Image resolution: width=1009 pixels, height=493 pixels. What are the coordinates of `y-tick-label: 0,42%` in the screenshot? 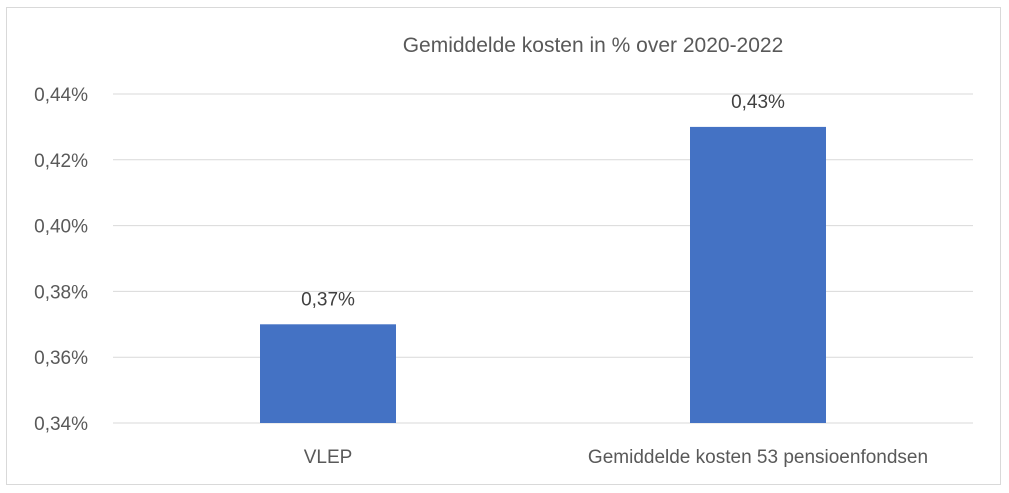 It's located at (61, 161).